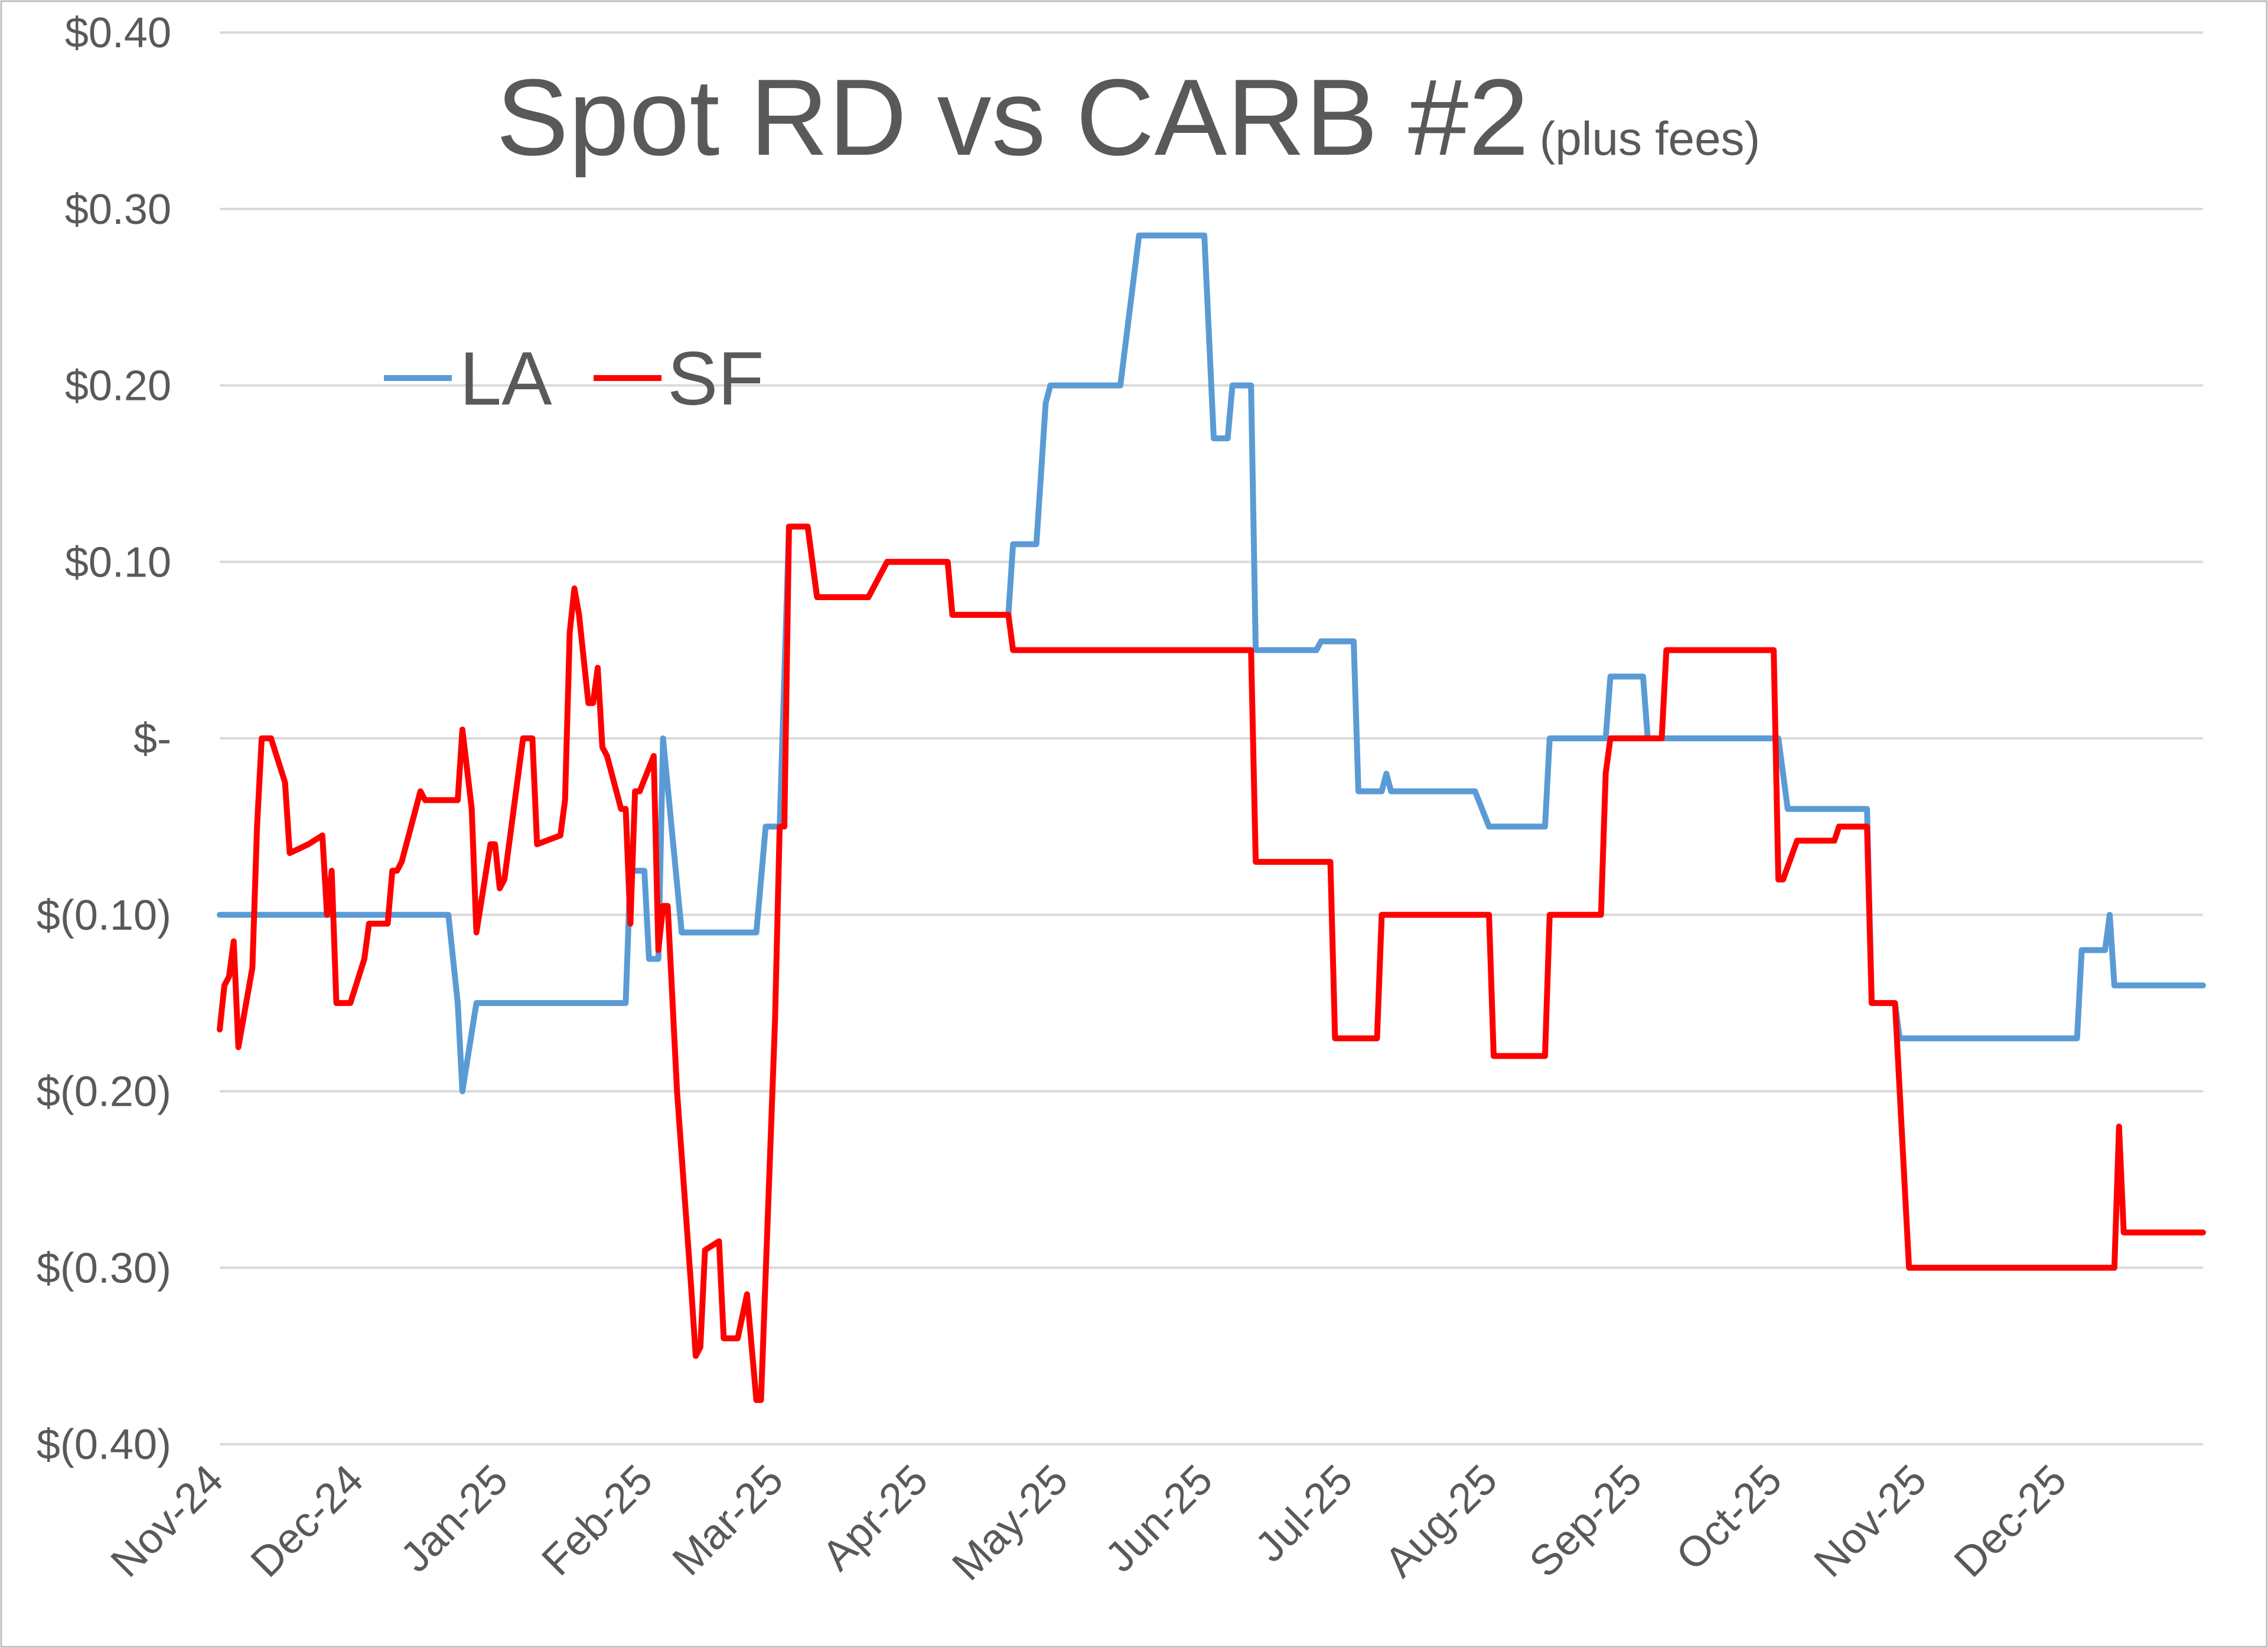  I want to click on y-tick-label: $(0.40), so click(104, 1444).